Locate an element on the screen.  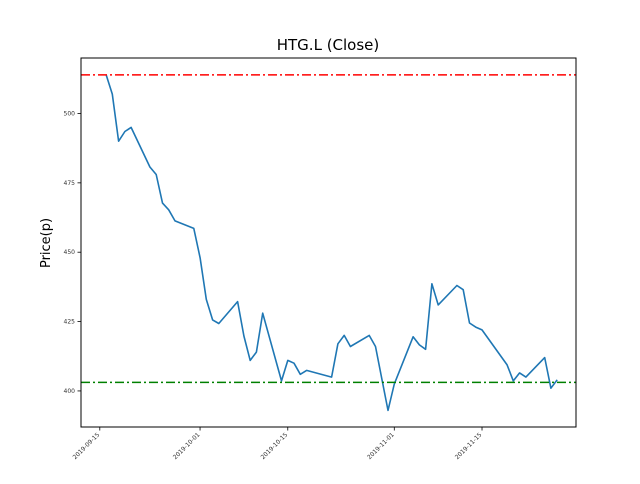
y-axis-label: Price(p) is located at coordinates (46, 243).